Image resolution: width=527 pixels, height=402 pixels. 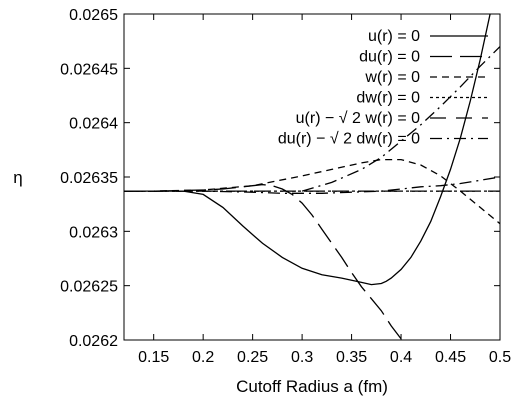 I want to click on x-tick-label: 0.4, so click(x=401, y=357).